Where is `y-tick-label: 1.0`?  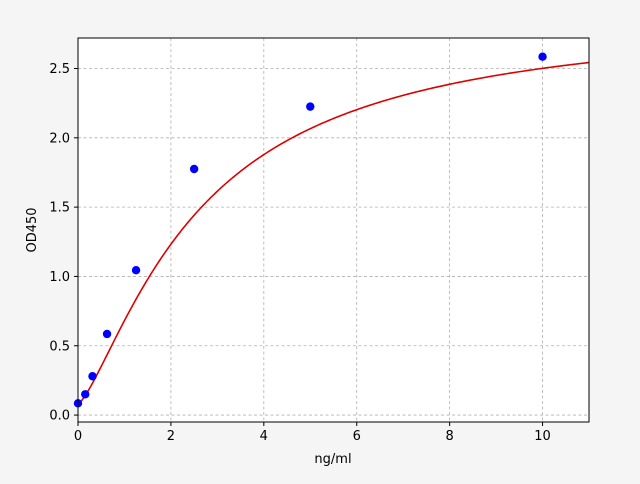
y-tick-label: 1.0 is located at coordinates (59, 277).